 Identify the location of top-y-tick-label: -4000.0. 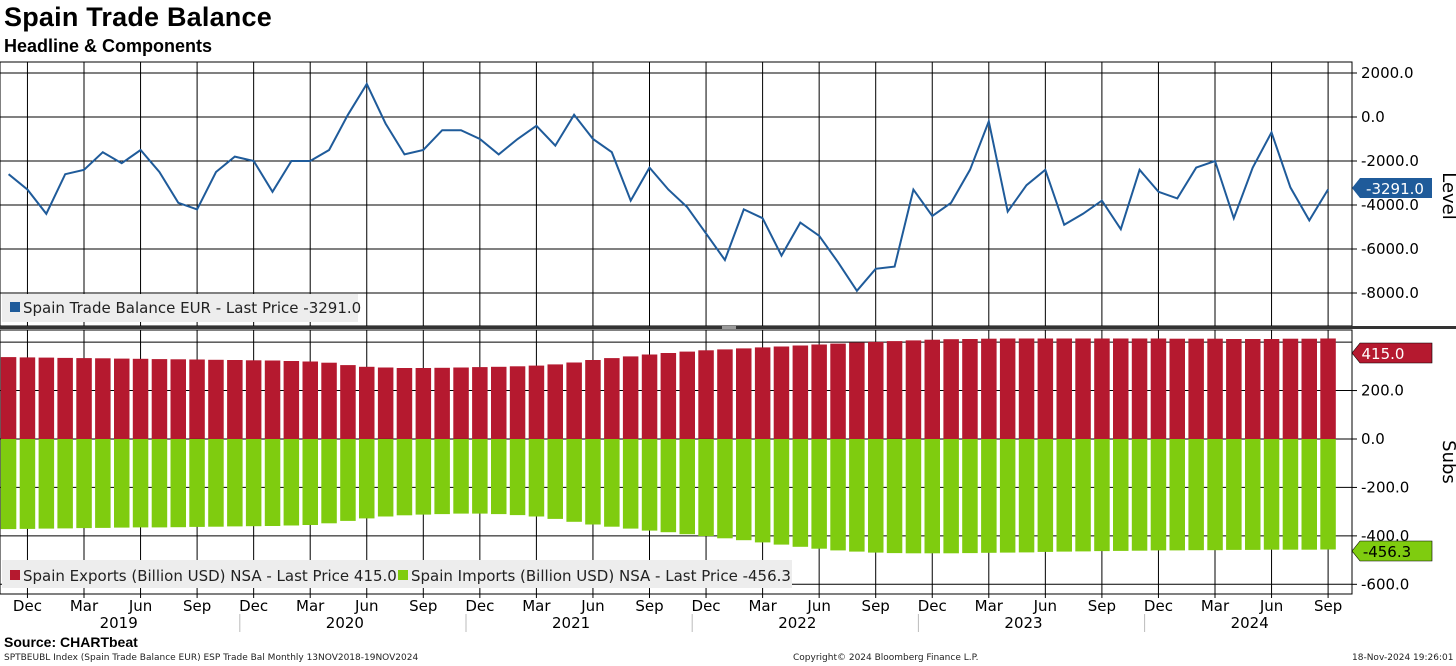
(1390, 205).